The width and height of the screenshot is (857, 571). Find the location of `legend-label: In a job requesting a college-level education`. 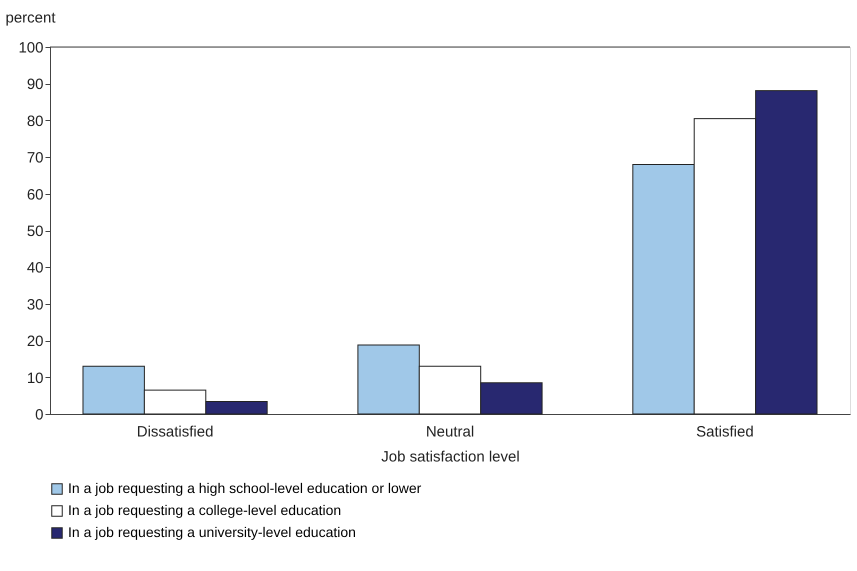

legend-label: In a job requesting a college-level education is located at coordinates (205, 510).